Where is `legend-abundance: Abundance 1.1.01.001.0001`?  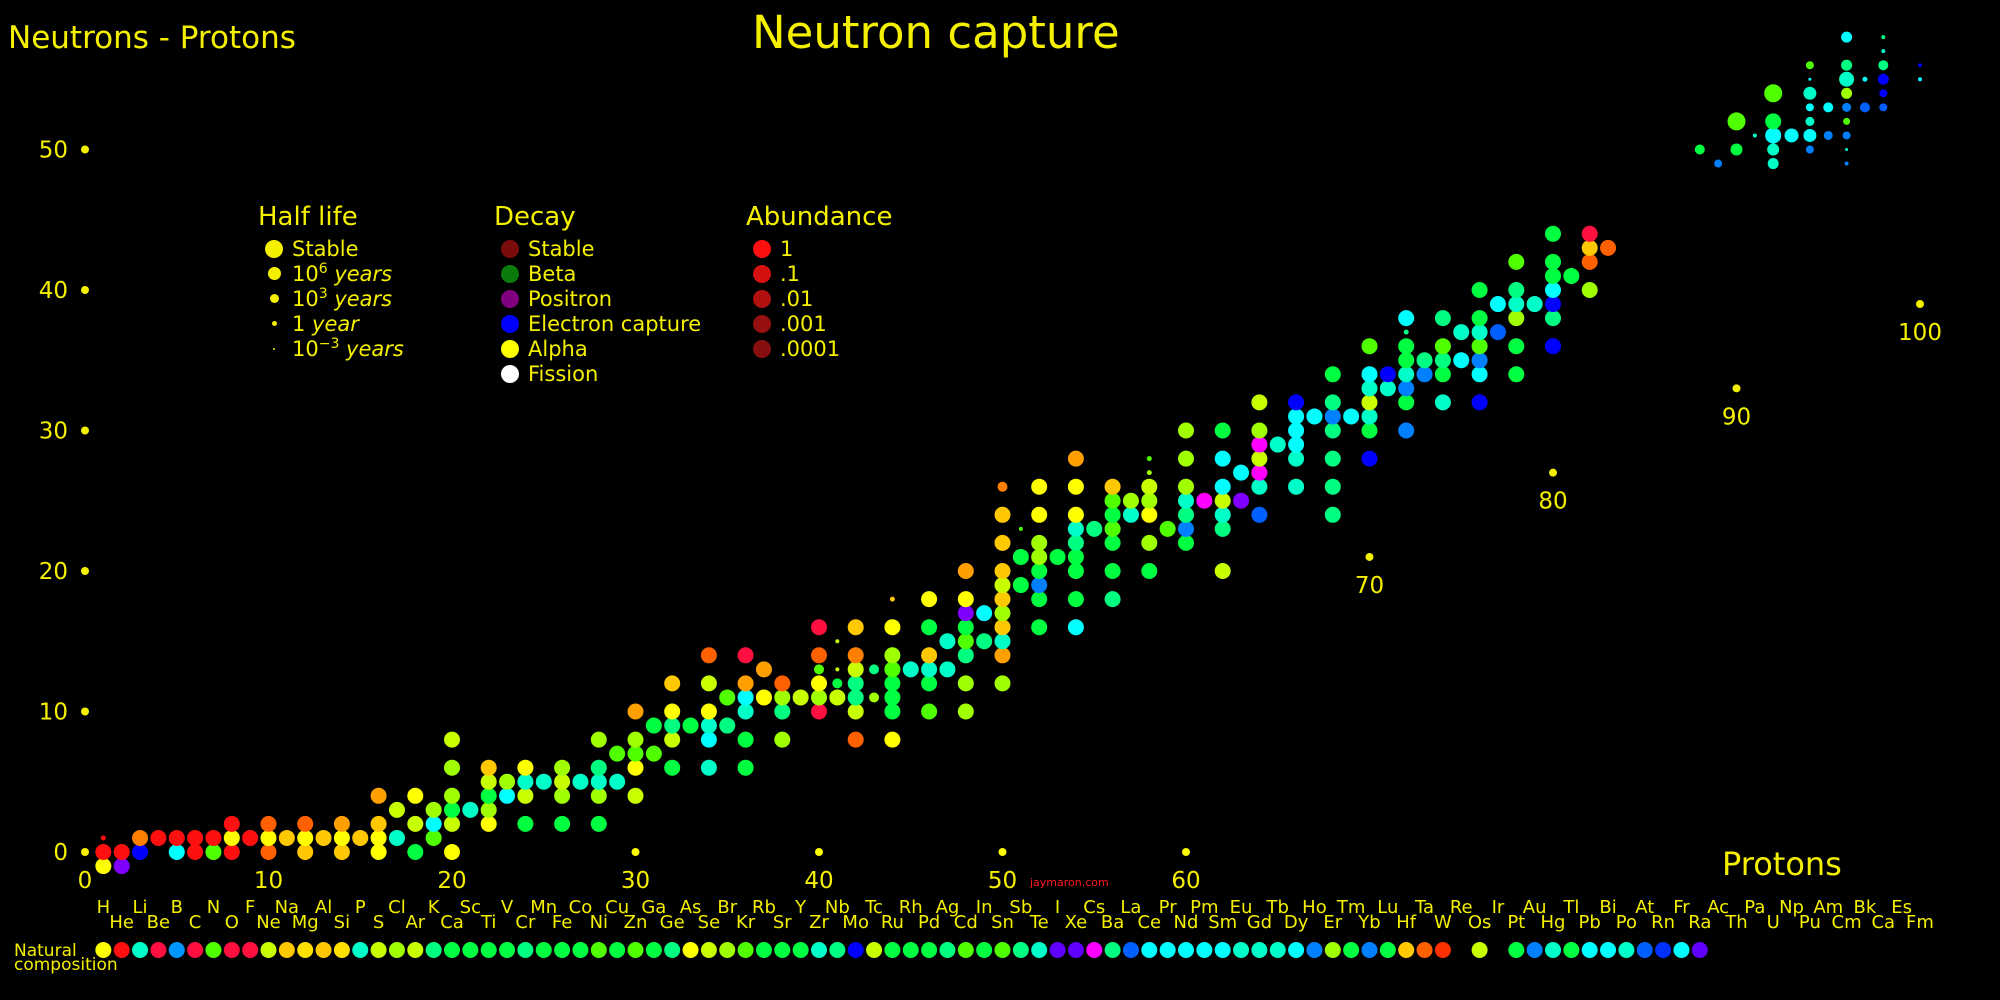 legend-abundance: Abundance 1.1.01.001.0001 is located at coordinates (819, 281).